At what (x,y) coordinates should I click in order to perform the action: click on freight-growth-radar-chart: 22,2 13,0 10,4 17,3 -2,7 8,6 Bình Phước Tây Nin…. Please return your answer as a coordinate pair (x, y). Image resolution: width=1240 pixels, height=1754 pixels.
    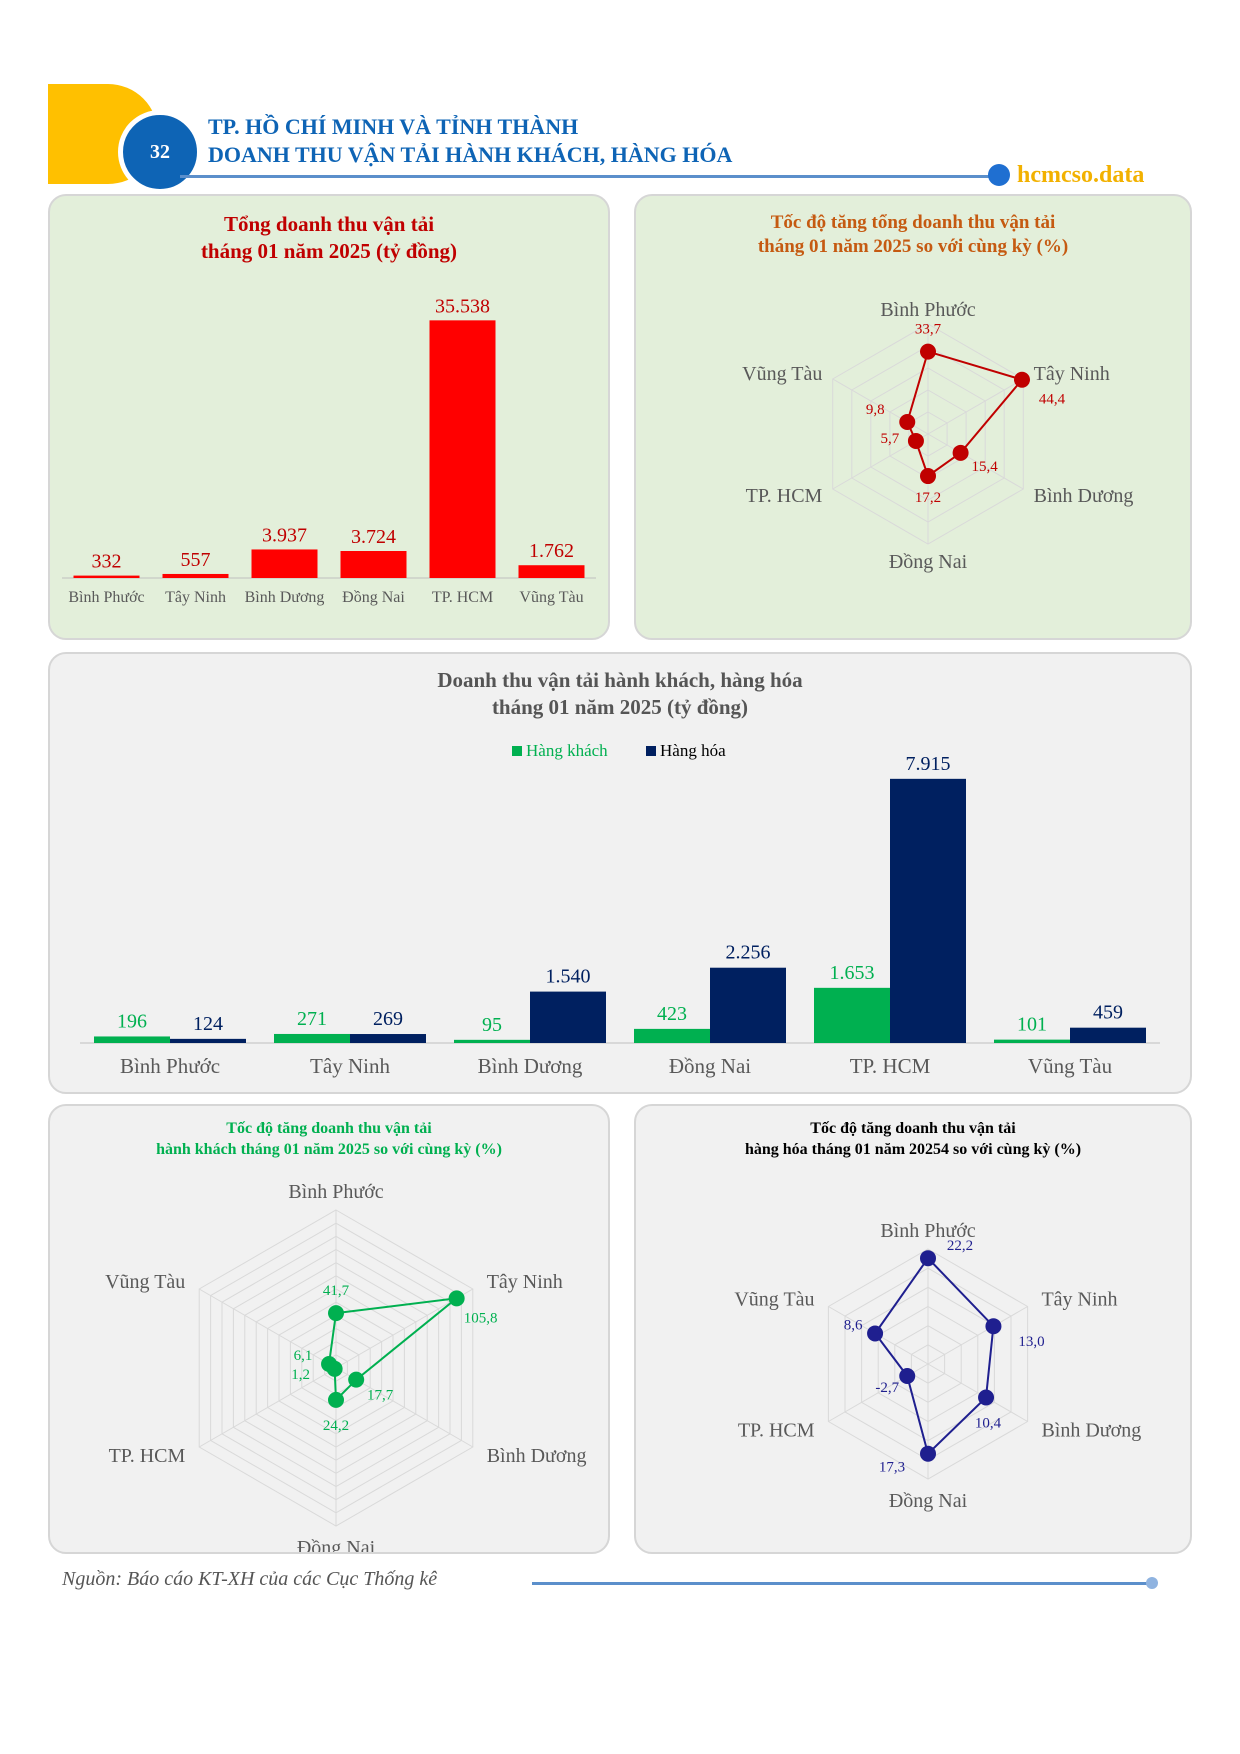
    Looking at the image, I should click on (937, 1366).